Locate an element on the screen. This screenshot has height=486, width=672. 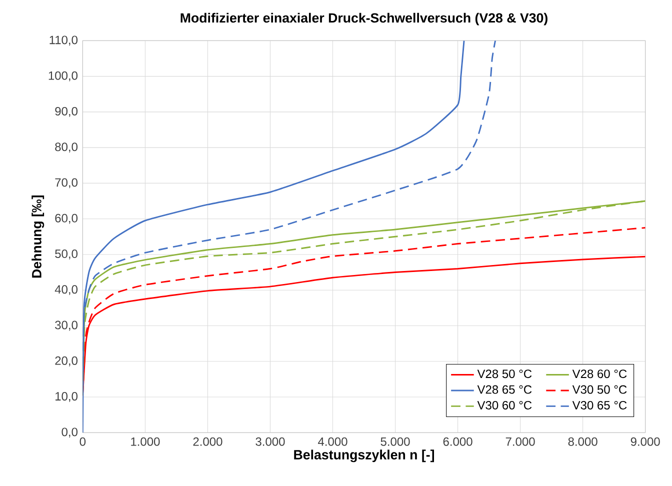
chart-title: Modifizierter einaxialer Druck-Schwellversuch (V28 & V30) is located at coordinates (364, 19).